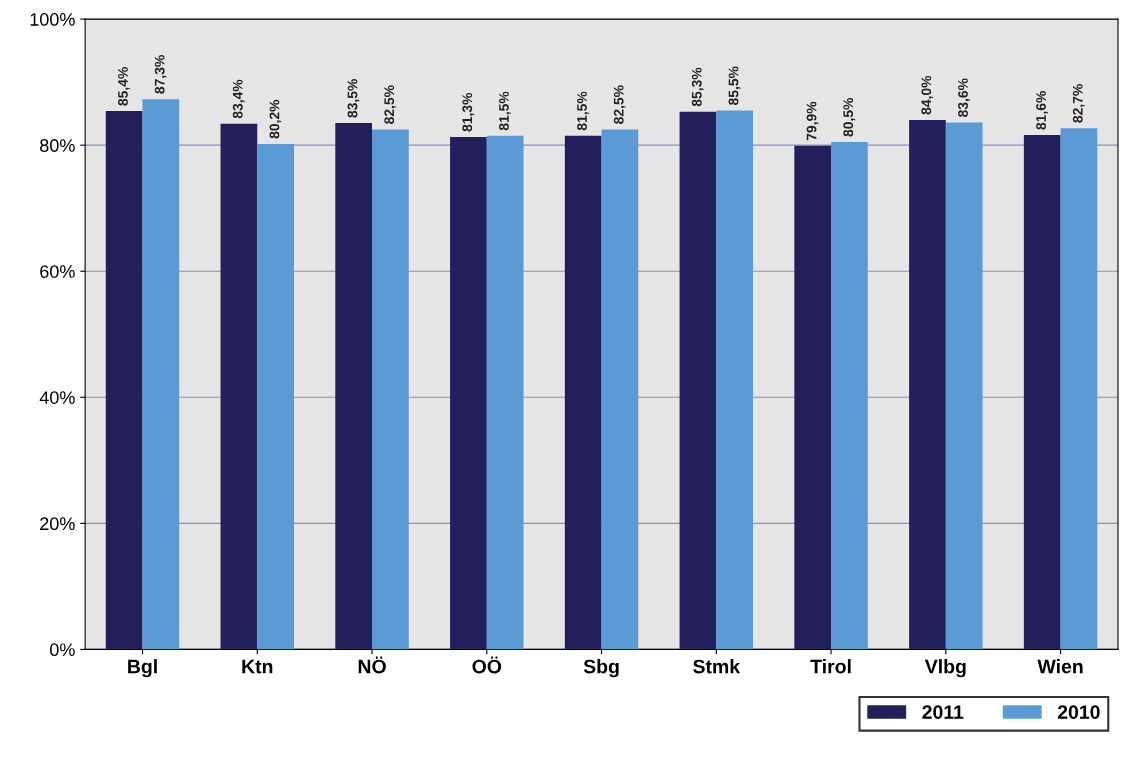 The width and height of the screenshot is (1135, 764). I want to click on y-tick-label: 100%, so click(52, 19).